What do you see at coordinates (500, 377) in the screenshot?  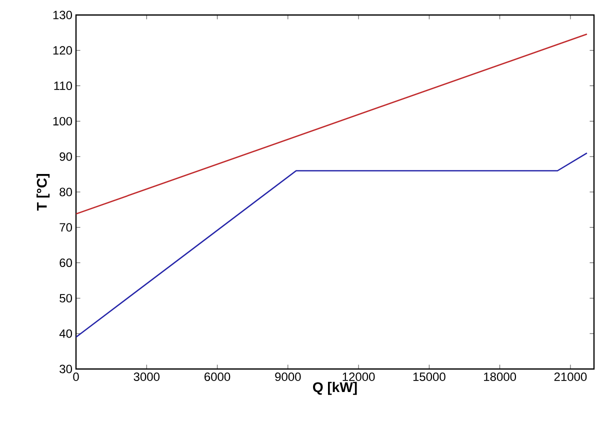 I see `x-tick-label: 18000` at bounding box center [500, 377].